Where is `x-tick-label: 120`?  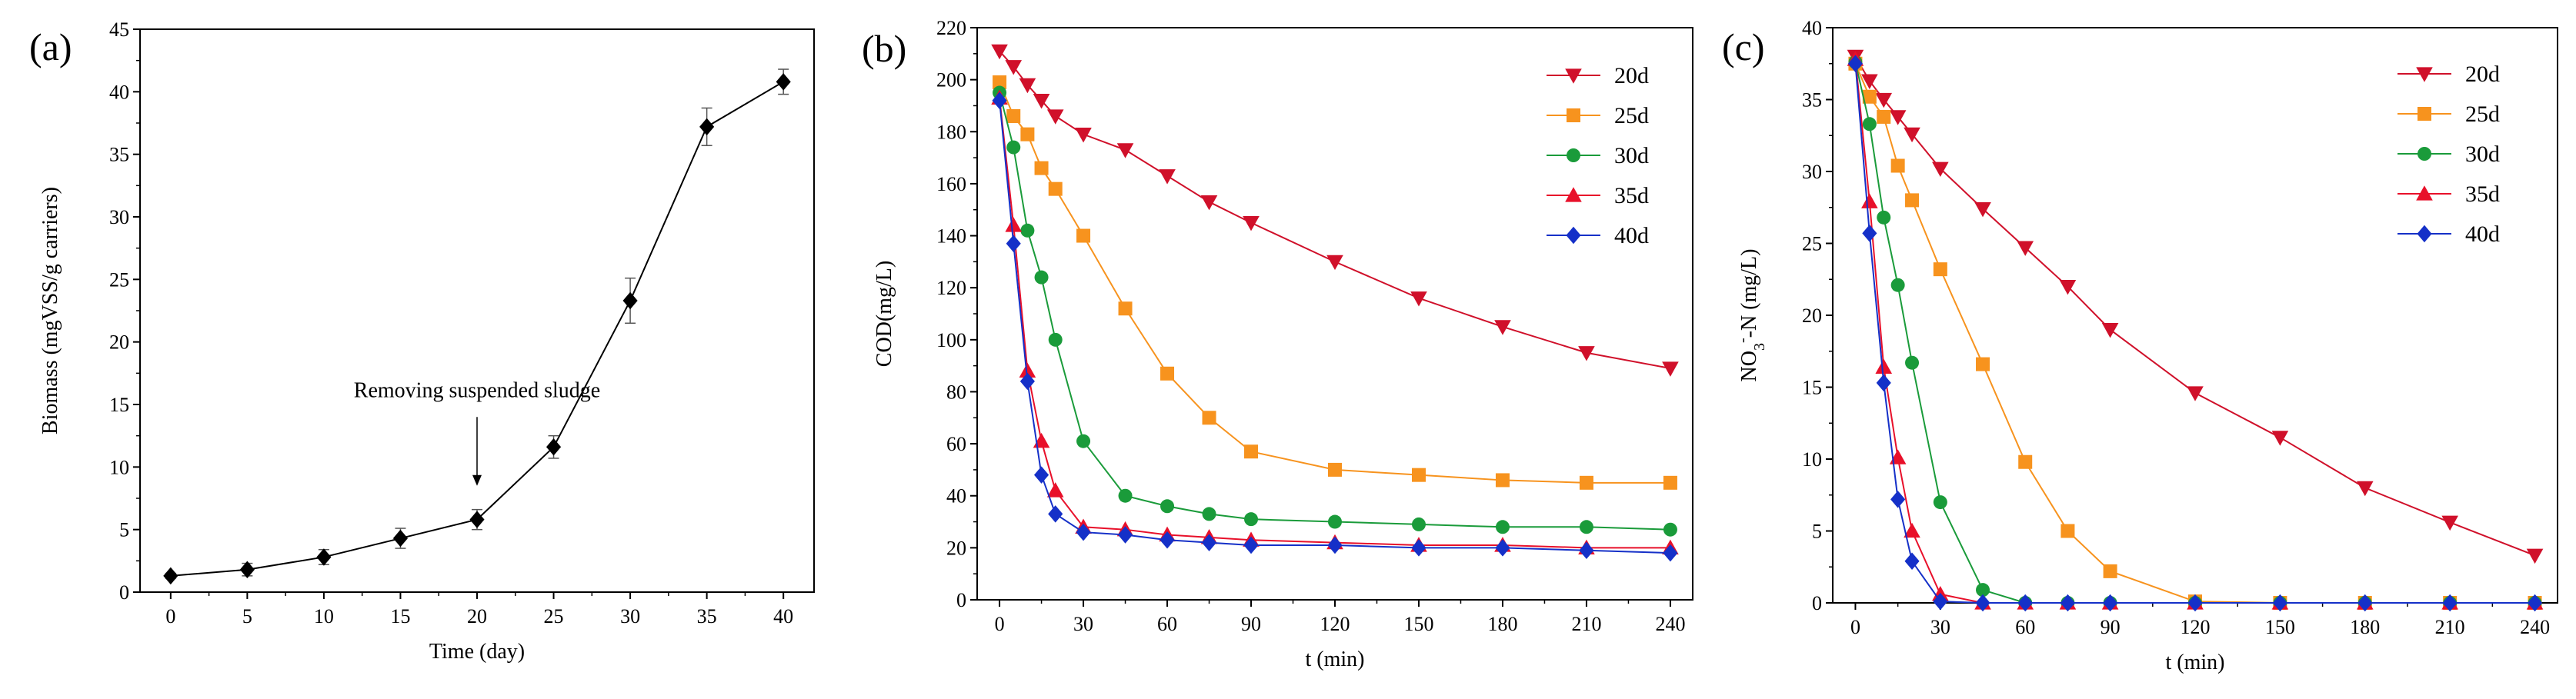
x-tick-label: 120 is located at coordinates (2196, 627).